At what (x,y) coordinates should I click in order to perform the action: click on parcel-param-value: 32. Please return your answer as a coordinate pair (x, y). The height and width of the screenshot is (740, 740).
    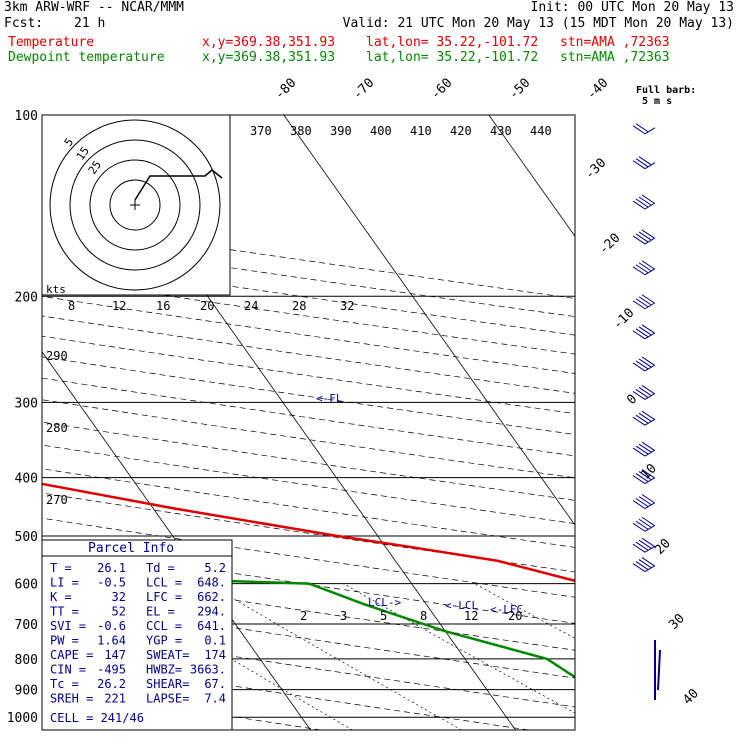
    Looking at the image, I should click on (119, 597).